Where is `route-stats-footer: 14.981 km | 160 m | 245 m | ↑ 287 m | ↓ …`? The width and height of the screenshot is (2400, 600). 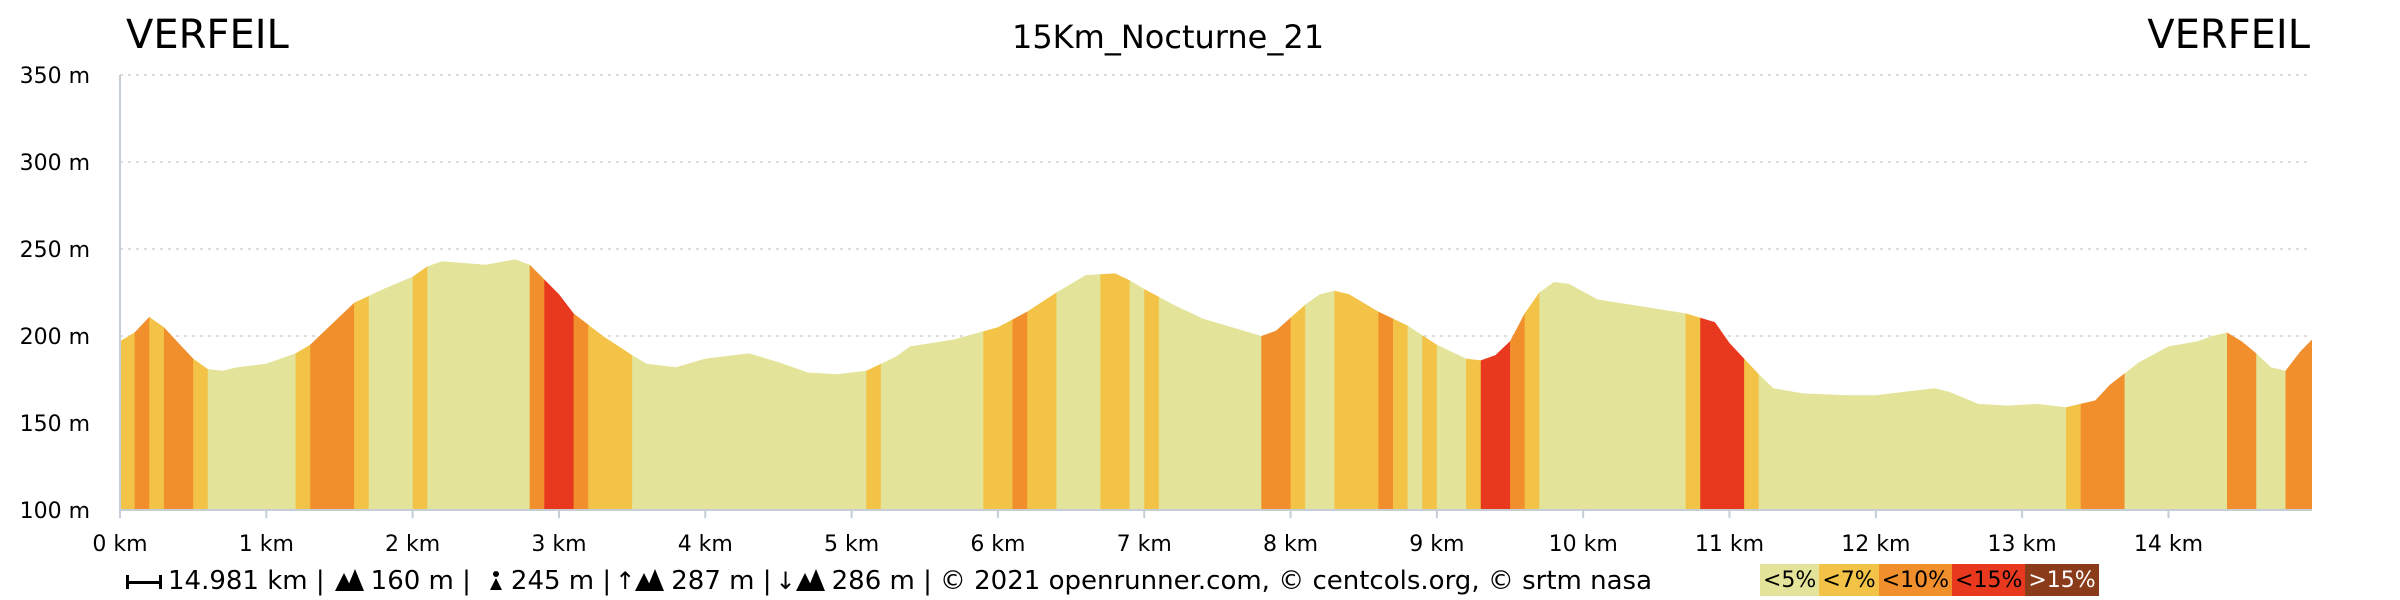
route-stats-footer: 14.981 km | 160 m | 245 m | ↑ 287 m | ↓ … is located at coordinates (889, 581).